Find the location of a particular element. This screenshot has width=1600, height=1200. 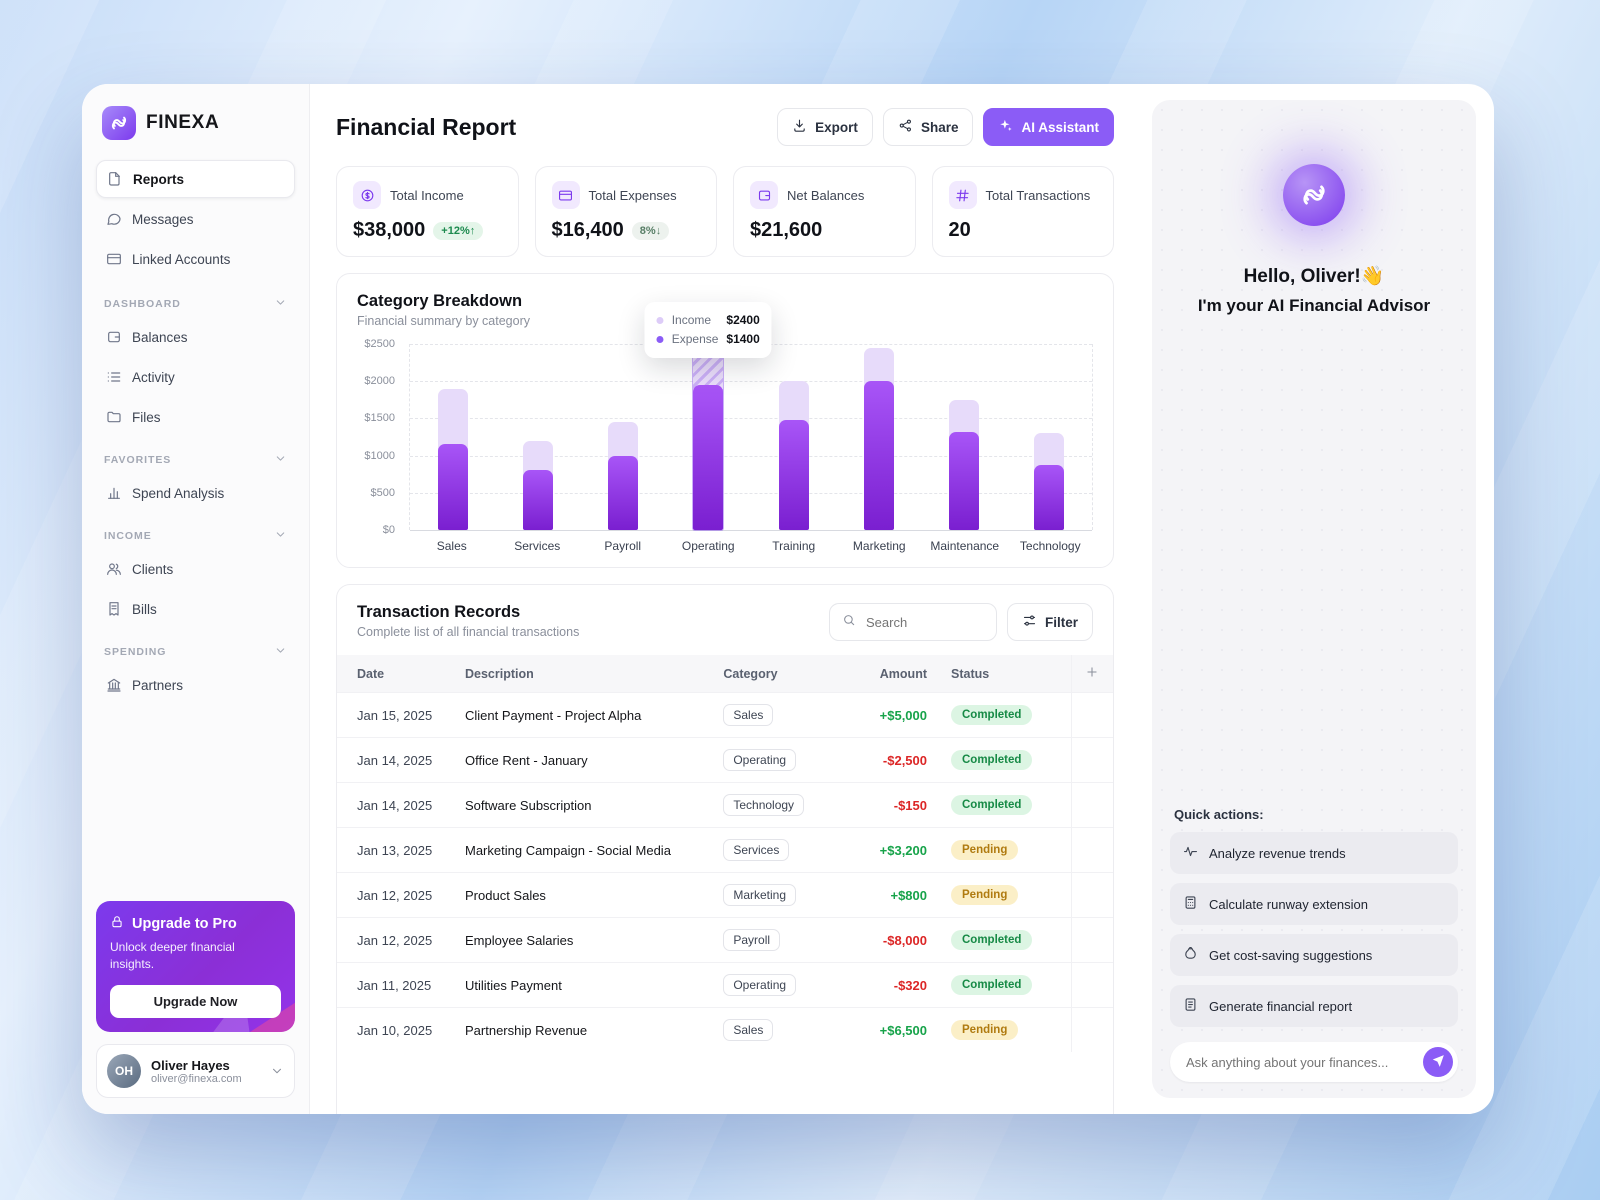

sidebar-item-activity: Activity is located at coordinates (195, 377).